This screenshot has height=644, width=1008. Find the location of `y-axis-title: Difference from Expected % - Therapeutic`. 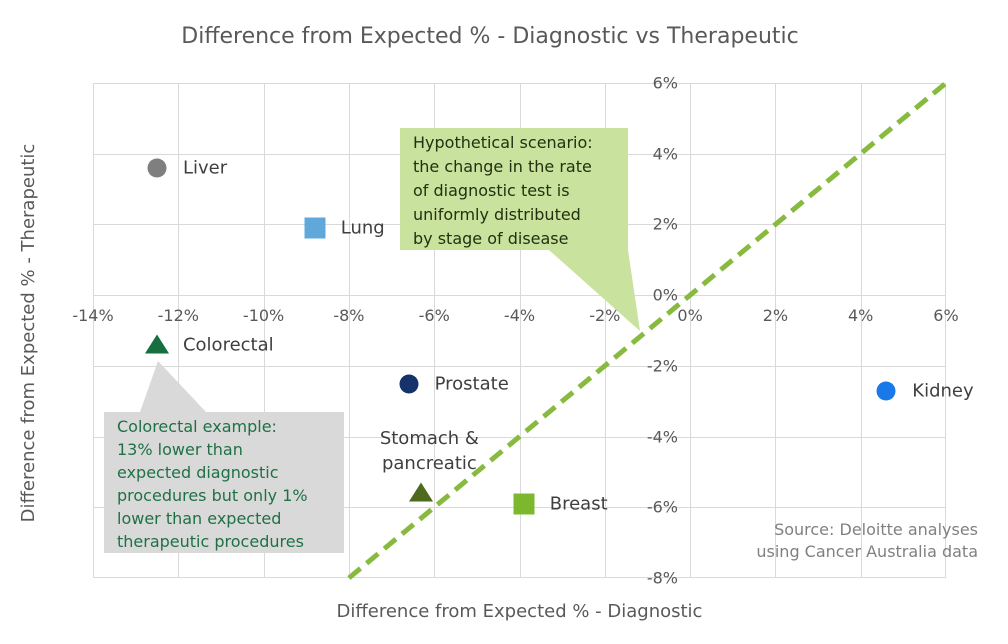

y-axis-title: Difference from Expected % - Therapeutic is located at coordinates (28, 333).